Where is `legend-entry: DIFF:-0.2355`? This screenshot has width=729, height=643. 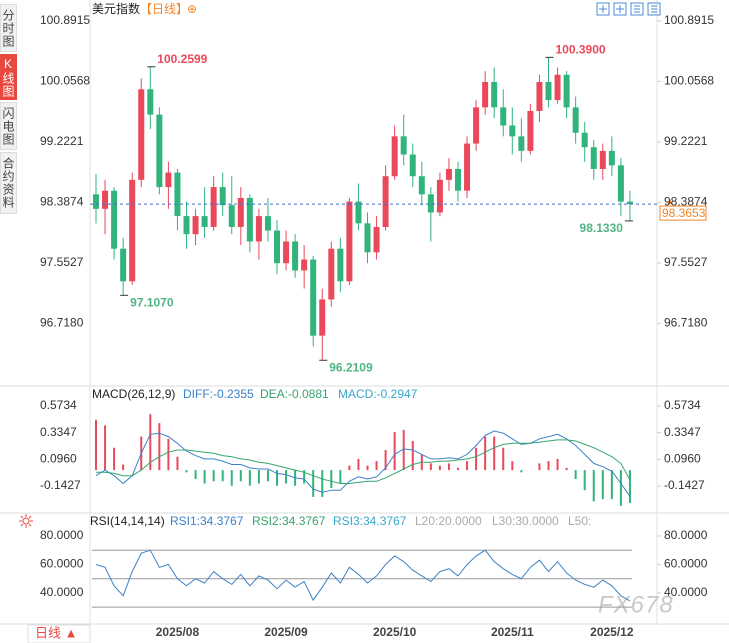
legend-entry: DIFF:-0.2355 is located at coordinates (218, 394).